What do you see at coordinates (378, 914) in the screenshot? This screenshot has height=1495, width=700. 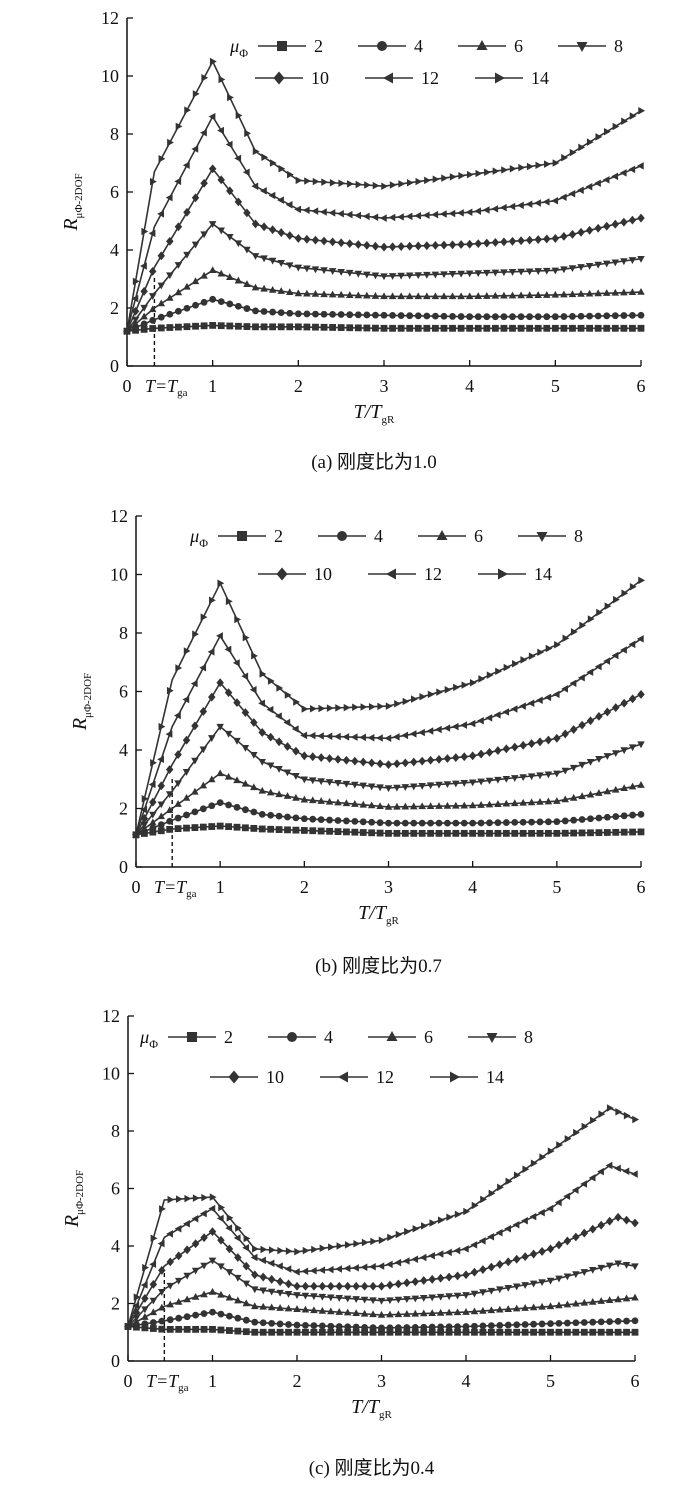 I see `x-axis-label: T/TgR` at bounding box center [378, 914].